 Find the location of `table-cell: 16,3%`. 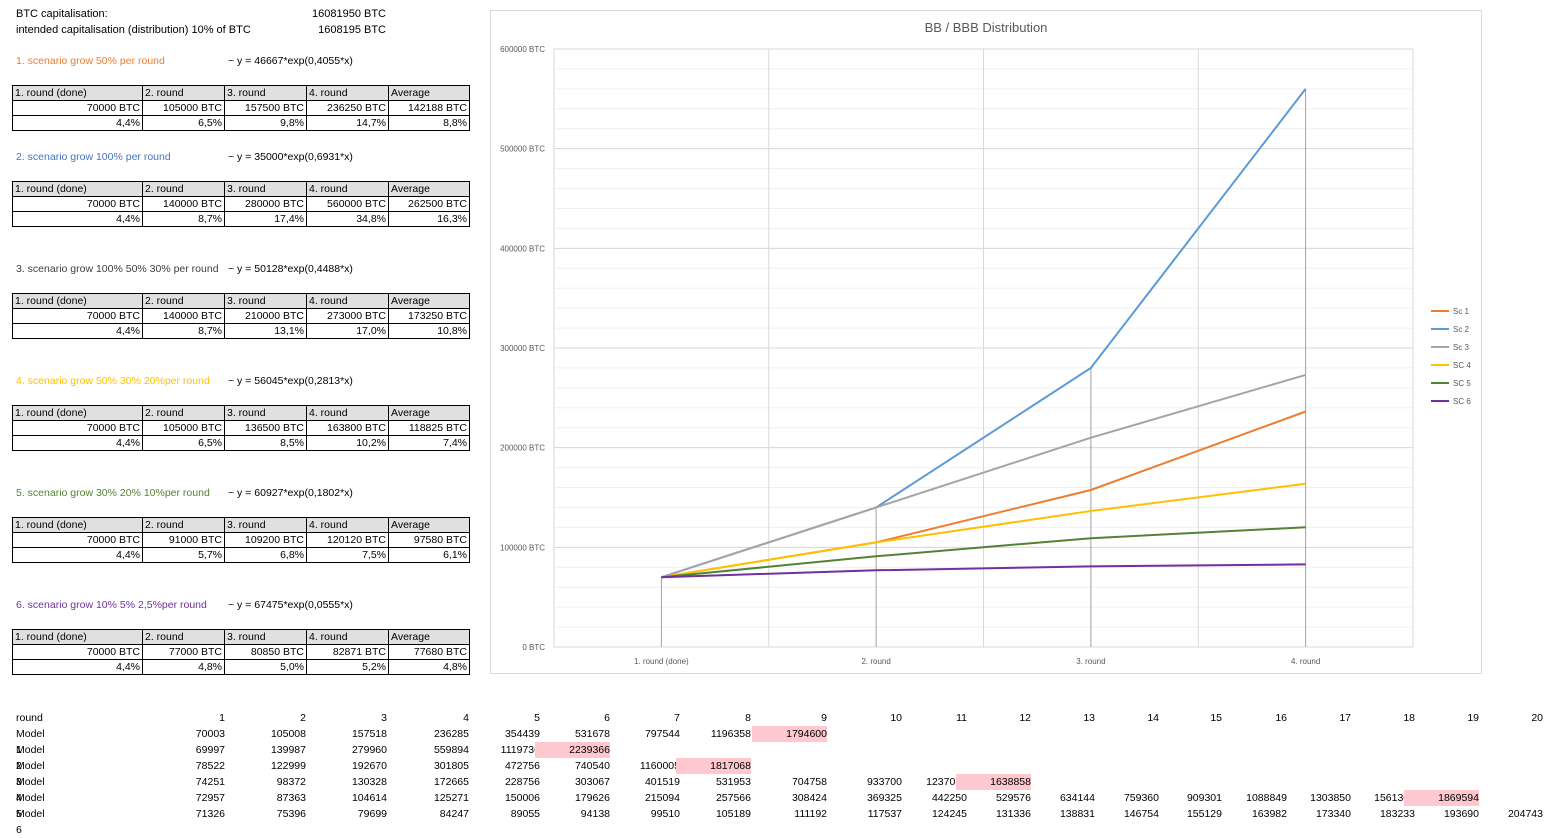

table-cell: 16,3% is located at coordinates (429, 219).